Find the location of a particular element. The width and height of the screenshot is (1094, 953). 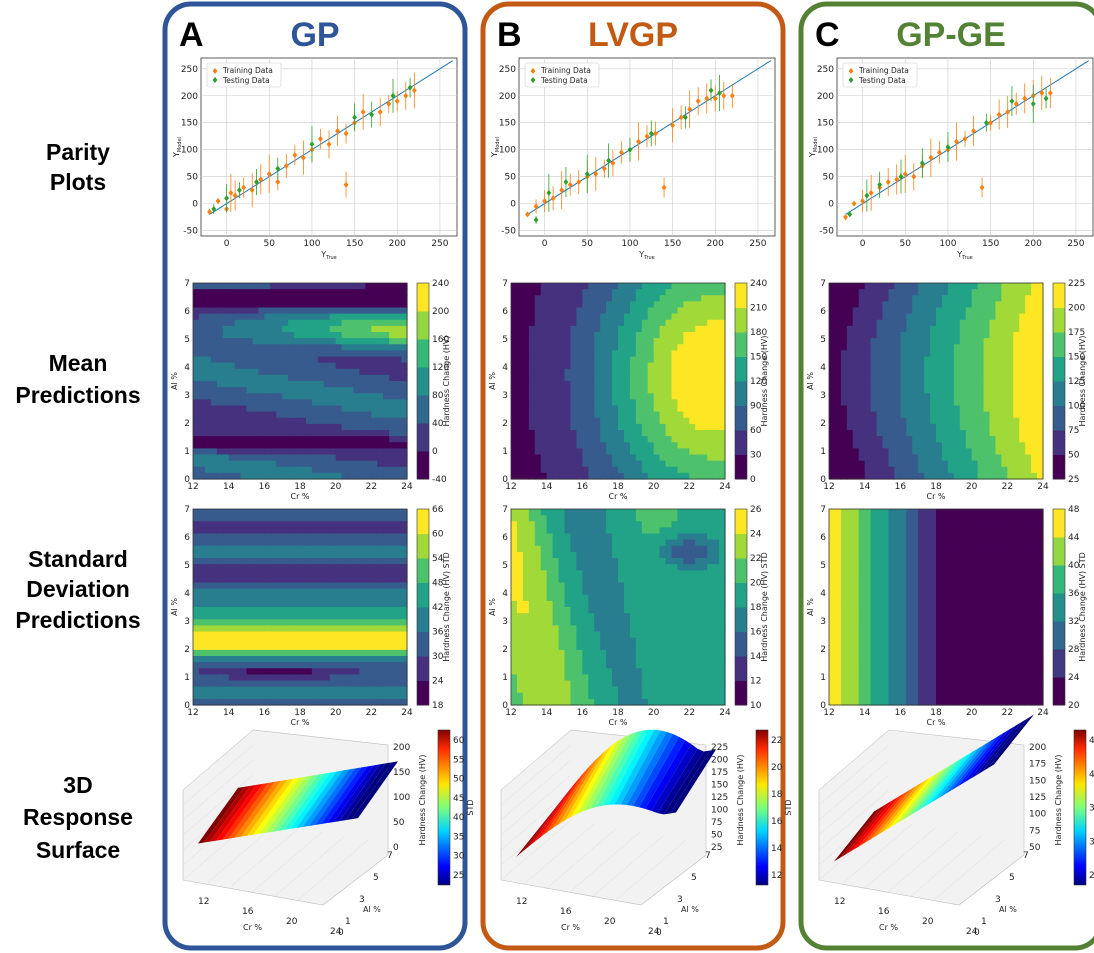

y-tick-label: 4 is located at coordinates (187, 368).